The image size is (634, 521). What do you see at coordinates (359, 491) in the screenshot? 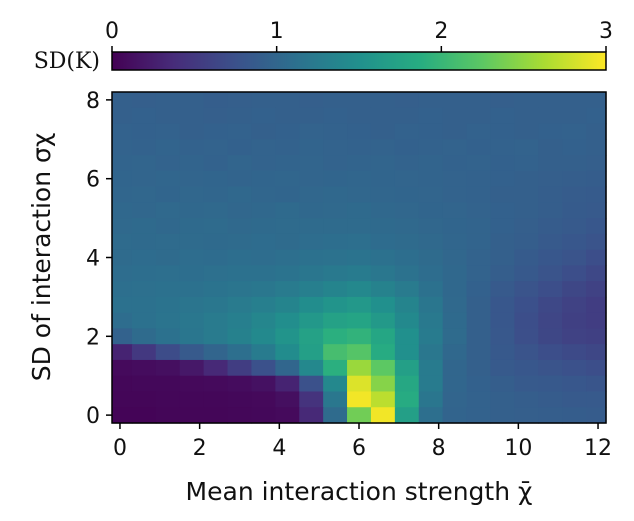
I see `x-axis-label: Mean interaction strength χ̄` at bounding box center [359, 491].